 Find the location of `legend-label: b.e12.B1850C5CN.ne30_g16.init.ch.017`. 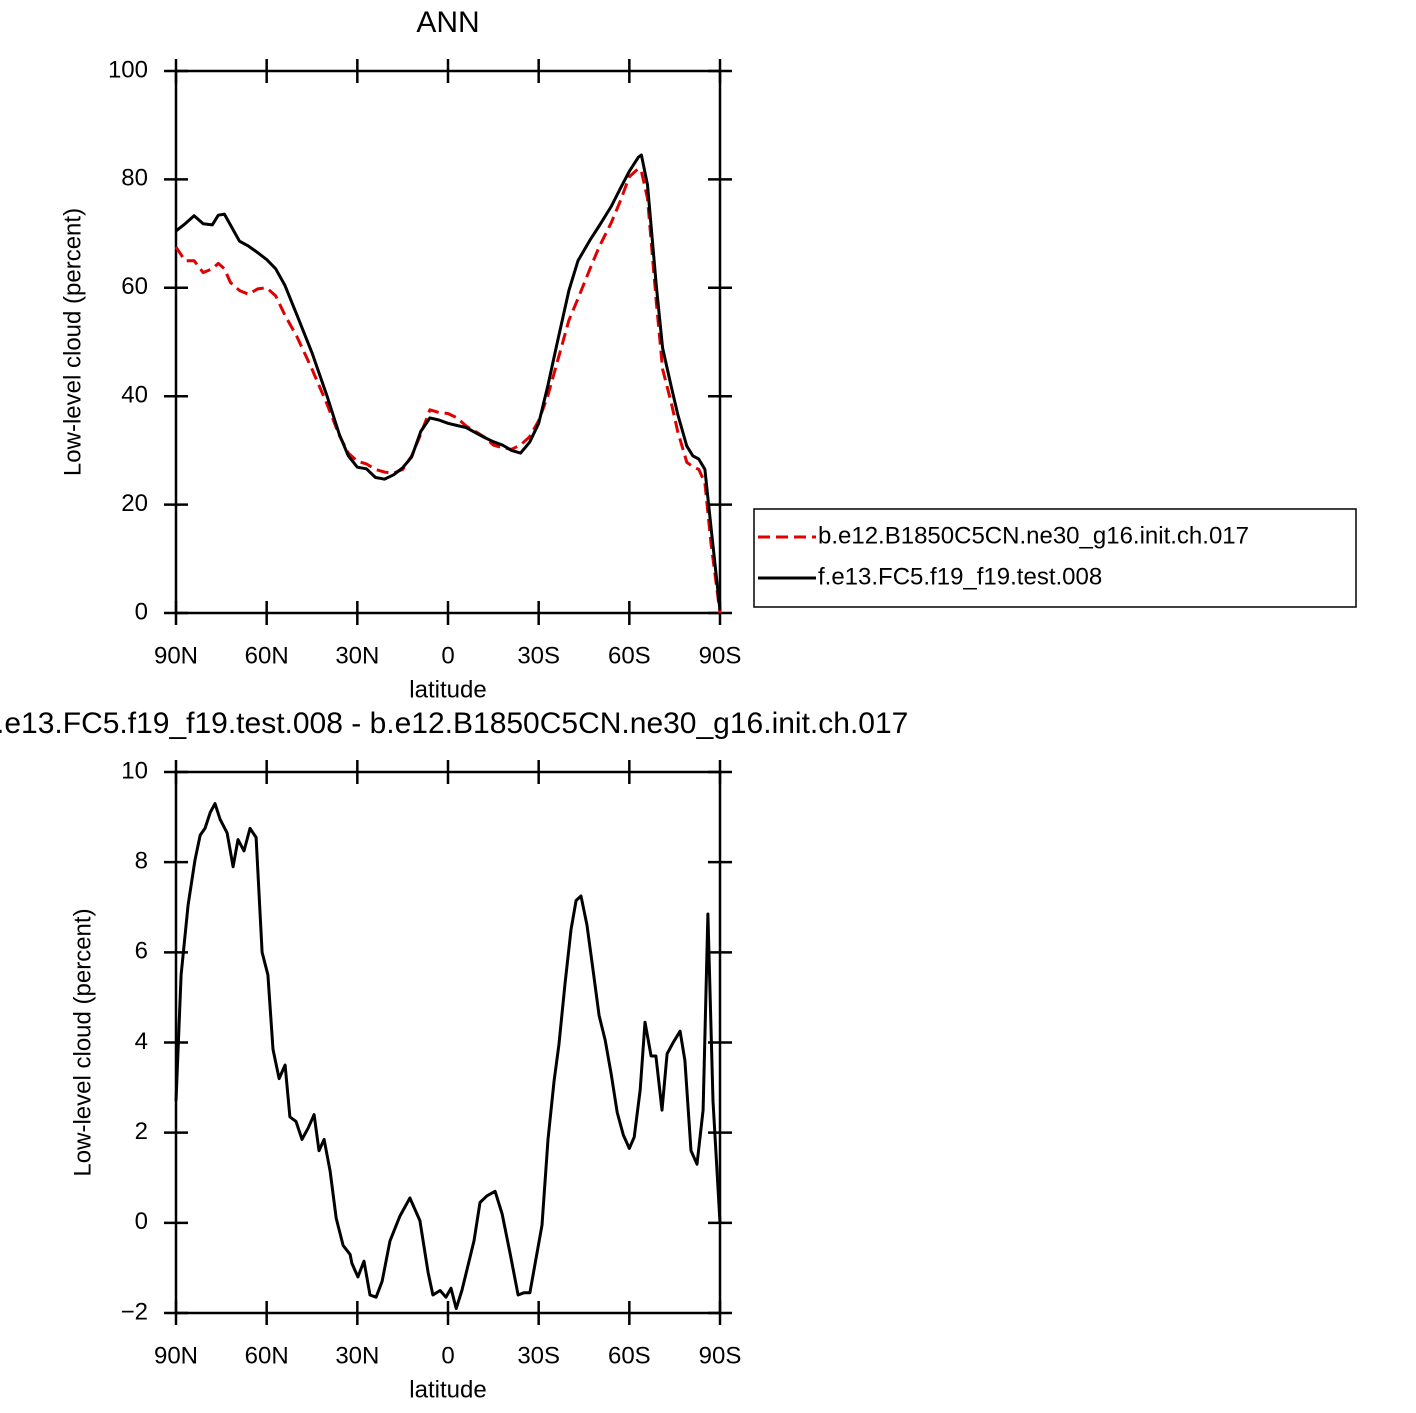

legend-label: b.e12.B1850C5CN.ne30_g16.init.ch.017 is located at coordinates (1033, 535).